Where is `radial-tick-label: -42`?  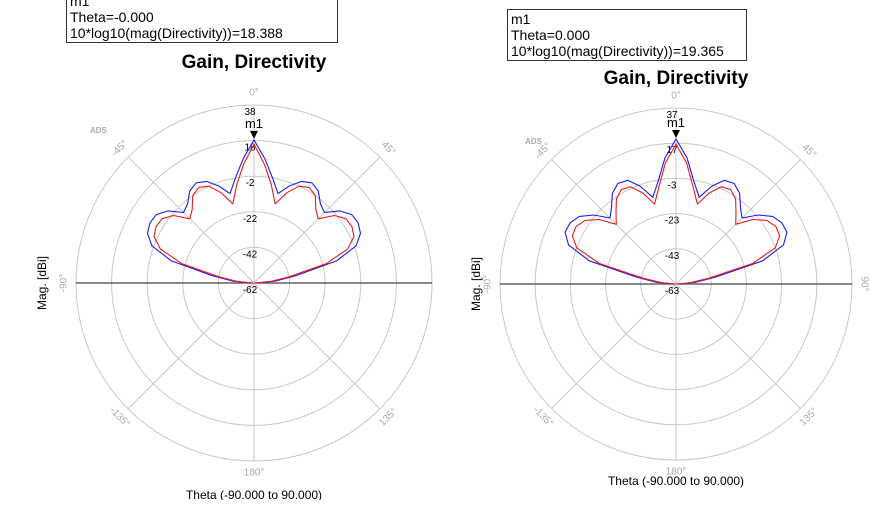
radial-tick-label: -42 is located at coordinates (250, 254).